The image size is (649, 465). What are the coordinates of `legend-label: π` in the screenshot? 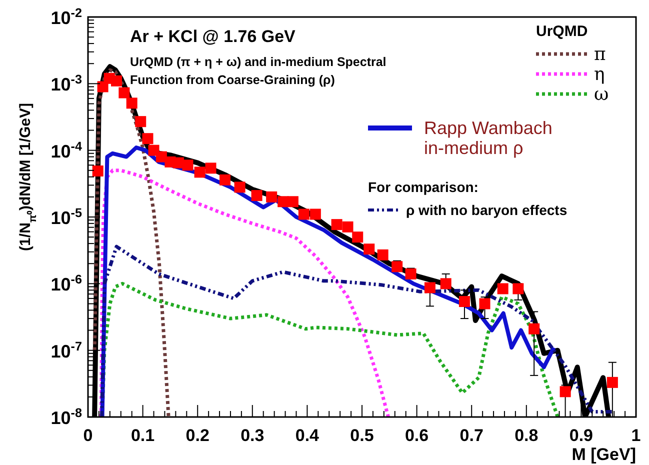 It's located at (600, 54).